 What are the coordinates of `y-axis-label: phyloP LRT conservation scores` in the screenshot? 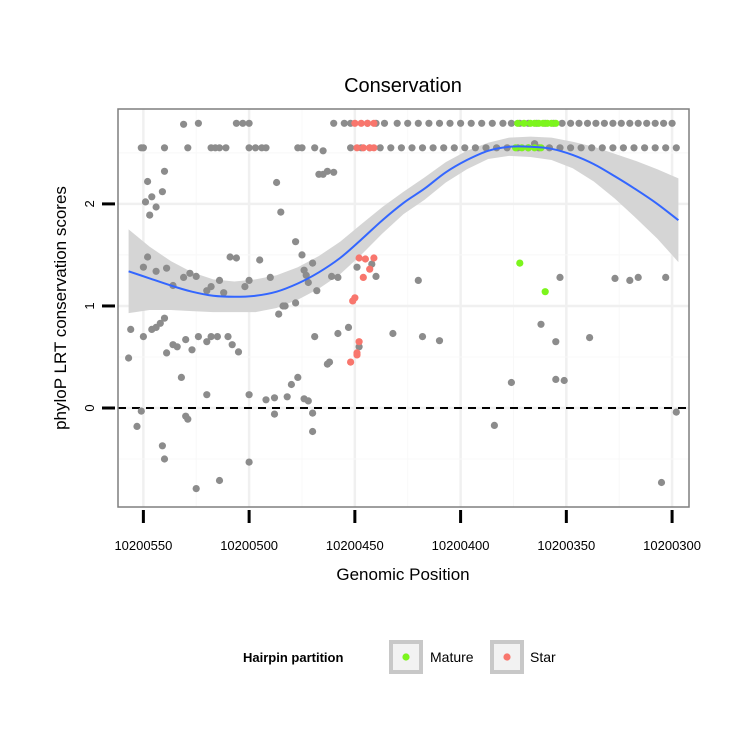 It's located at (60, 308).